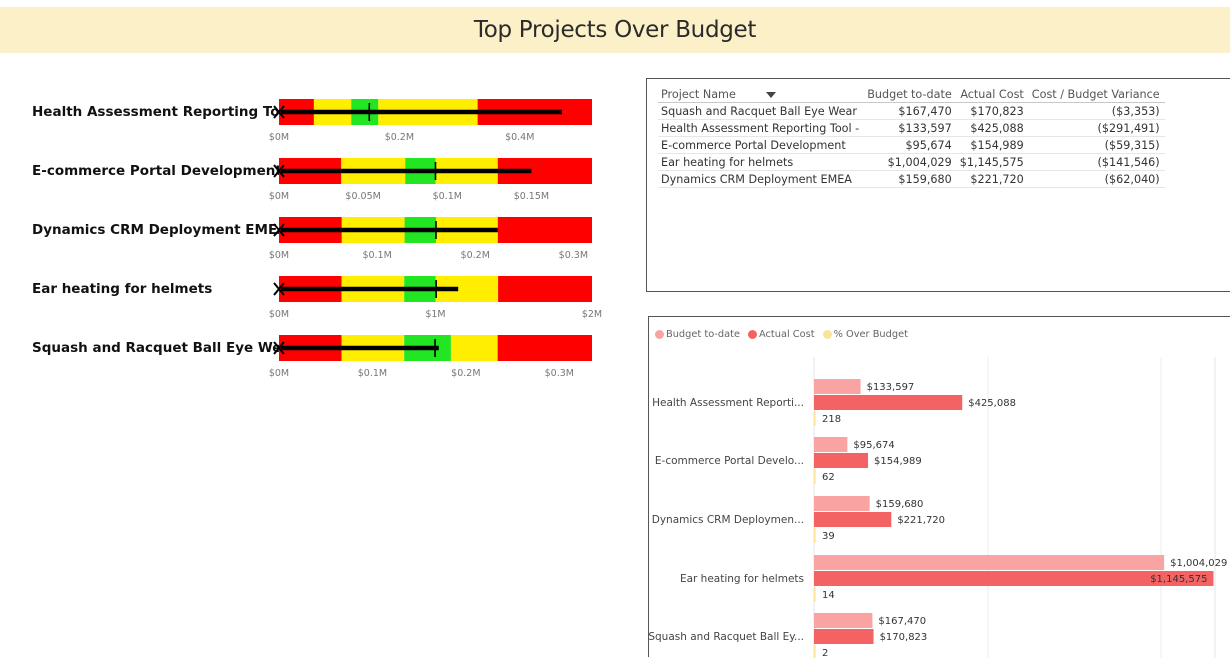  I want to click on cell-variance: ($3,353), so click(1096, 111).